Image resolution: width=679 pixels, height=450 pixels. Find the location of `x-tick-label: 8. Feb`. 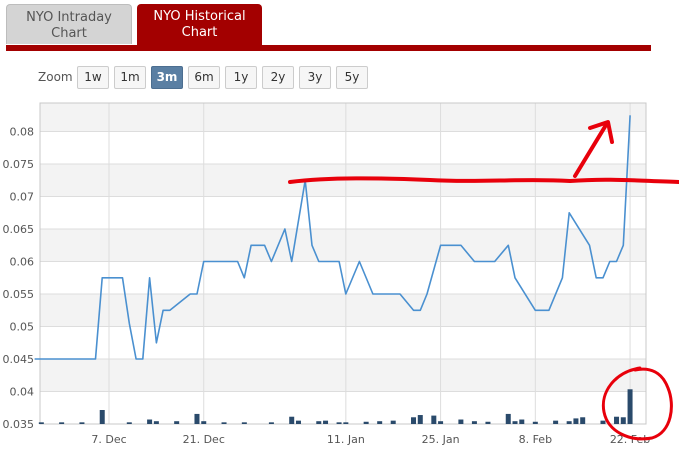

x-tick-label: 8. Feb is located at coordinates (535, 439).